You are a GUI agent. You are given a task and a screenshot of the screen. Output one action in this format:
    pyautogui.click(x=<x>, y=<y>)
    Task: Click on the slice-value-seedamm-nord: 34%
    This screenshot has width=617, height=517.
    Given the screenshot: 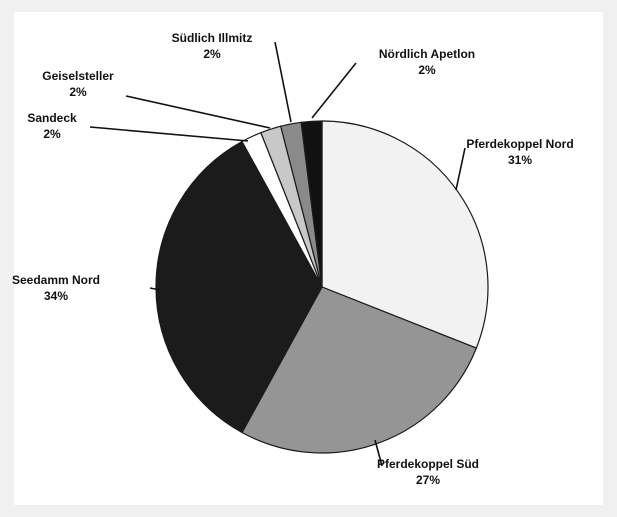 What is the action you would take?
    pyautogui.click(x=56, y=296)
    